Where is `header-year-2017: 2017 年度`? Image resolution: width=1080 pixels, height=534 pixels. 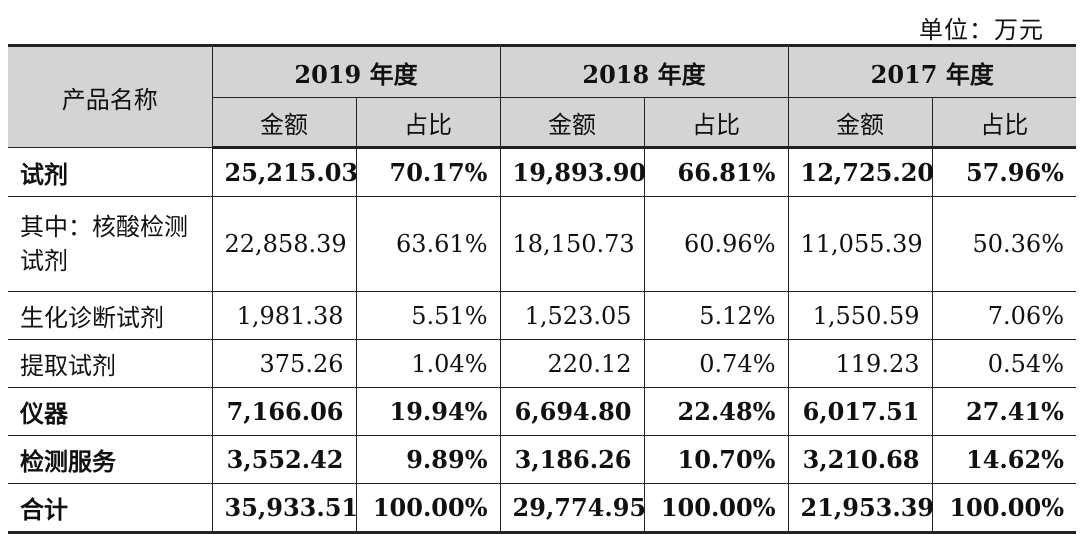
header-year-2017: 2017 年度 is located at coordinates (931, 71).